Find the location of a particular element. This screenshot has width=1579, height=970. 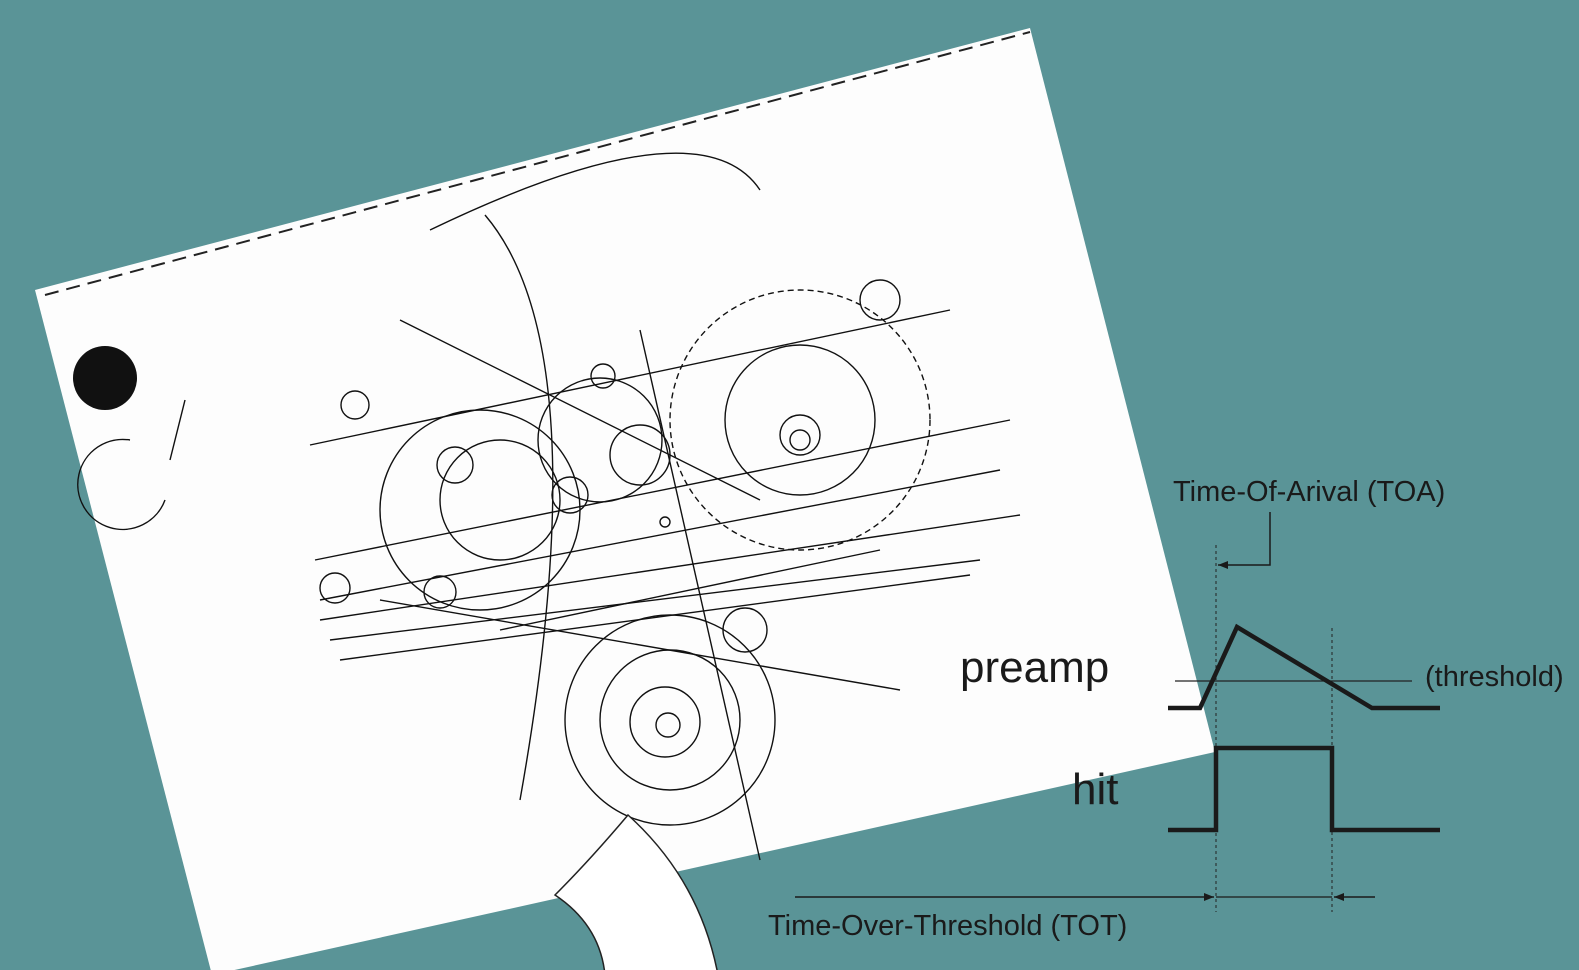

threshold-label: (threshold) is located at coordinates (1494, 677).